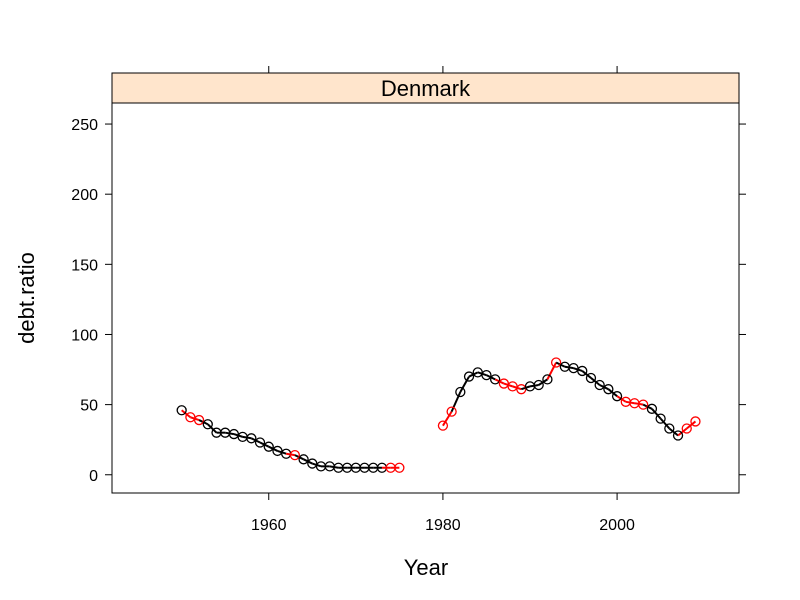  What do you see at coordinates (84, 195) in the screenshot?
I see `y-tick-label: 200` at bounding box center [84, 195].